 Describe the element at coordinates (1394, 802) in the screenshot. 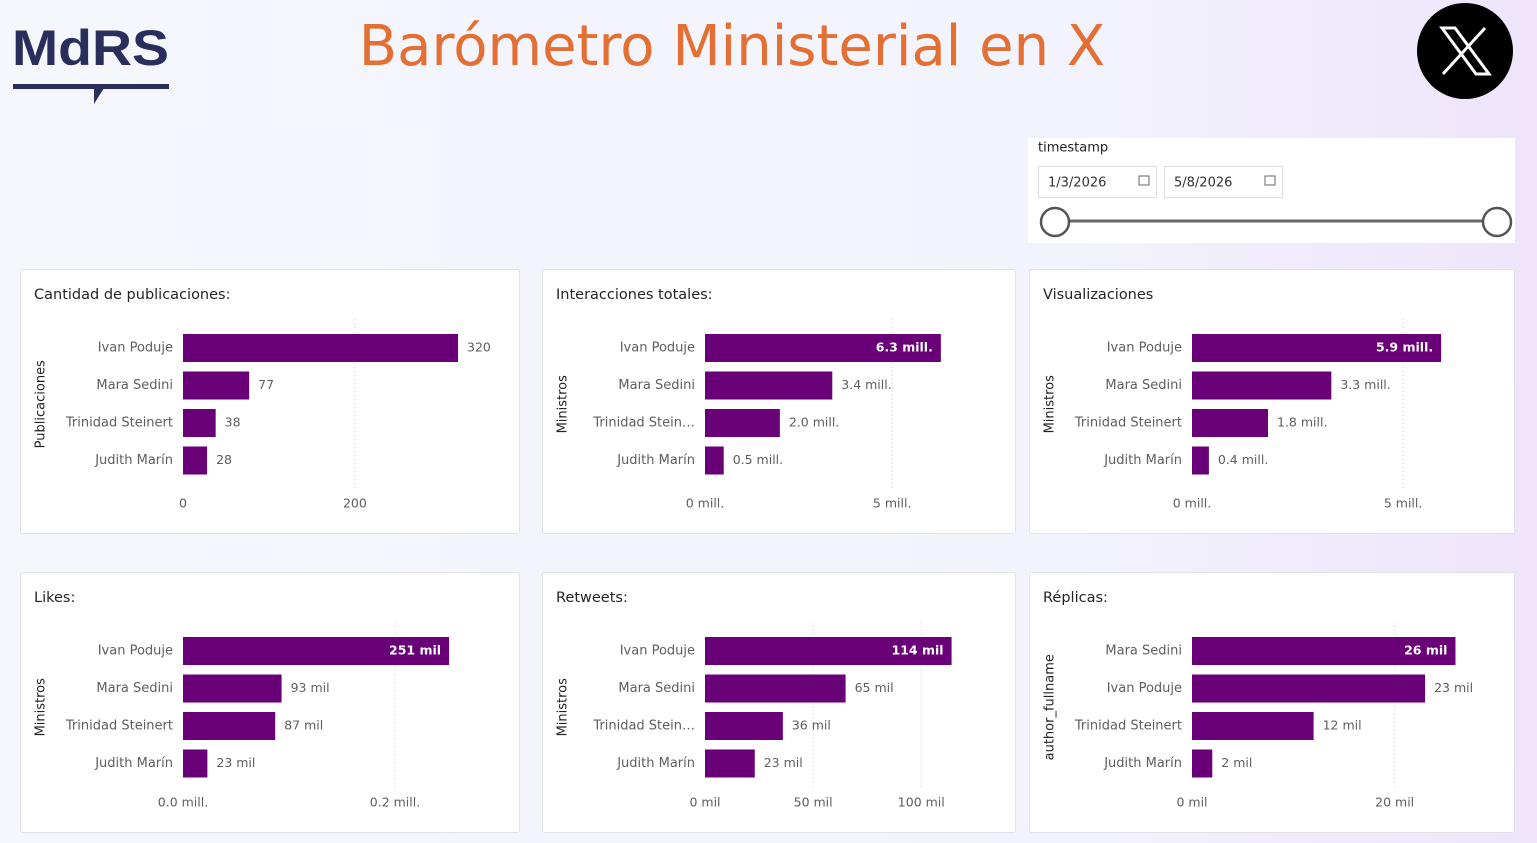

I see `x-tick-label: 20 mil` at that location.